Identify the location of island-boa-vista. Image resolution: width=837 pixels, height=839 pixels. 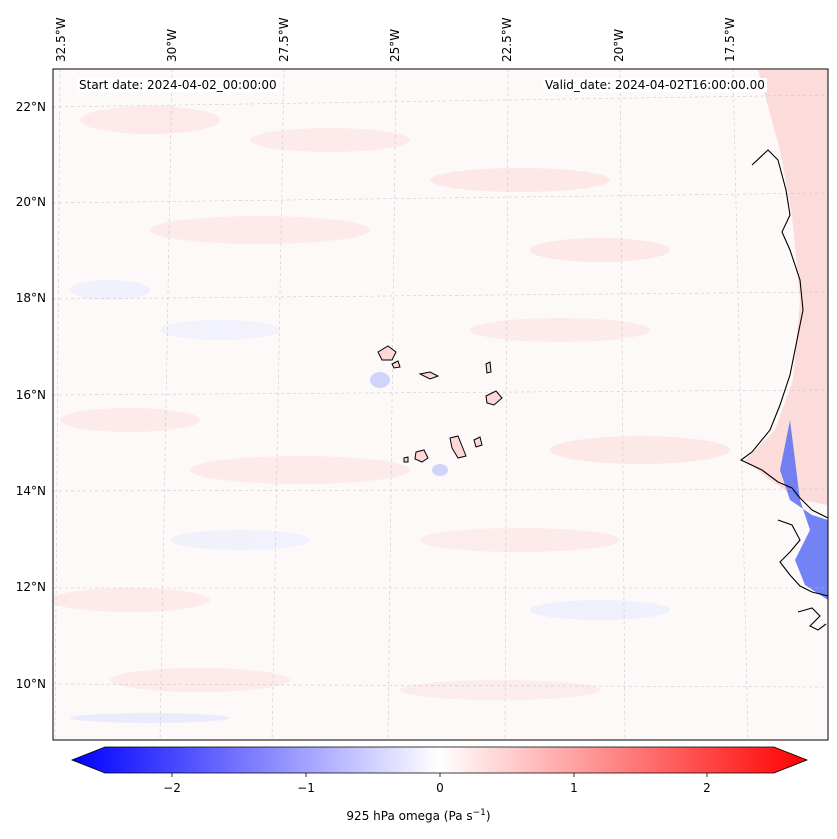
(494, 398).